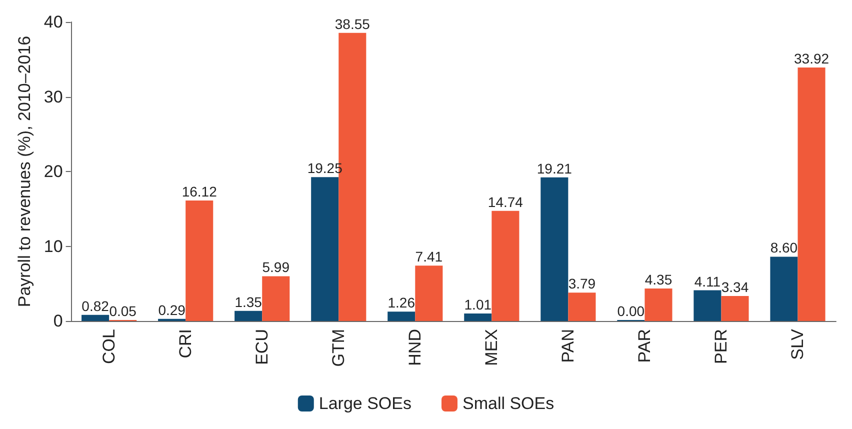 This screenshot has width=852, height=429. What do you see at coordinates (506, 202) in the screenshot?
I see `data-label: 14.74` at bounding box center [506, 202].